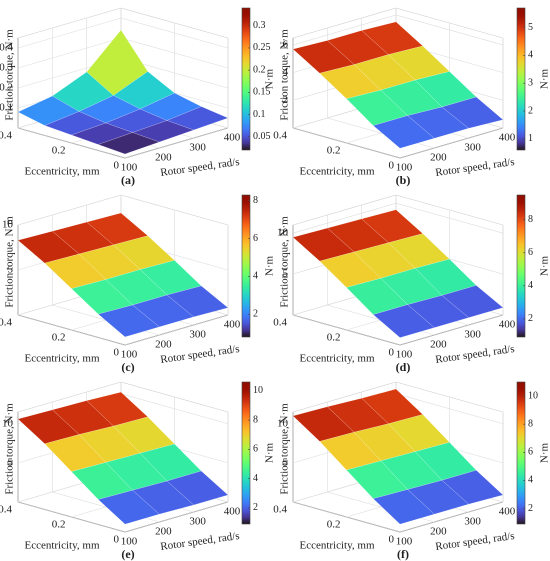  I want to click on colorbar-tick-label: 0.2, so click(259, 69).